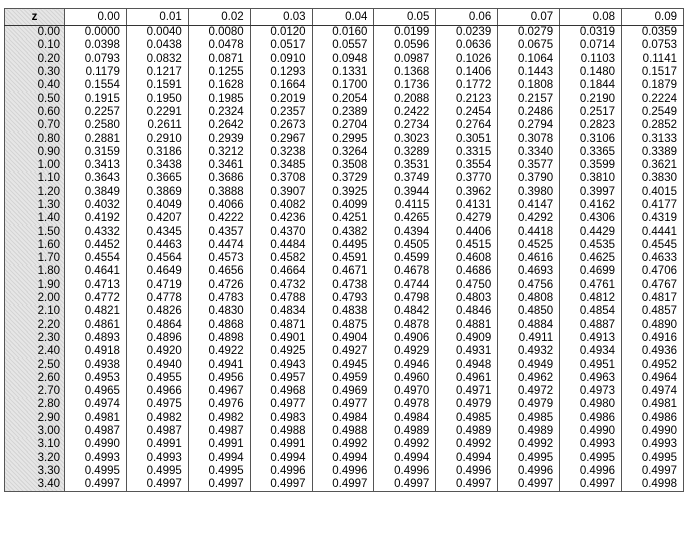 The image size is (688, 555). Describe the element at coordinates (467, 46) in the screenshot. I see `probability-cell: 0.0636` at that location.